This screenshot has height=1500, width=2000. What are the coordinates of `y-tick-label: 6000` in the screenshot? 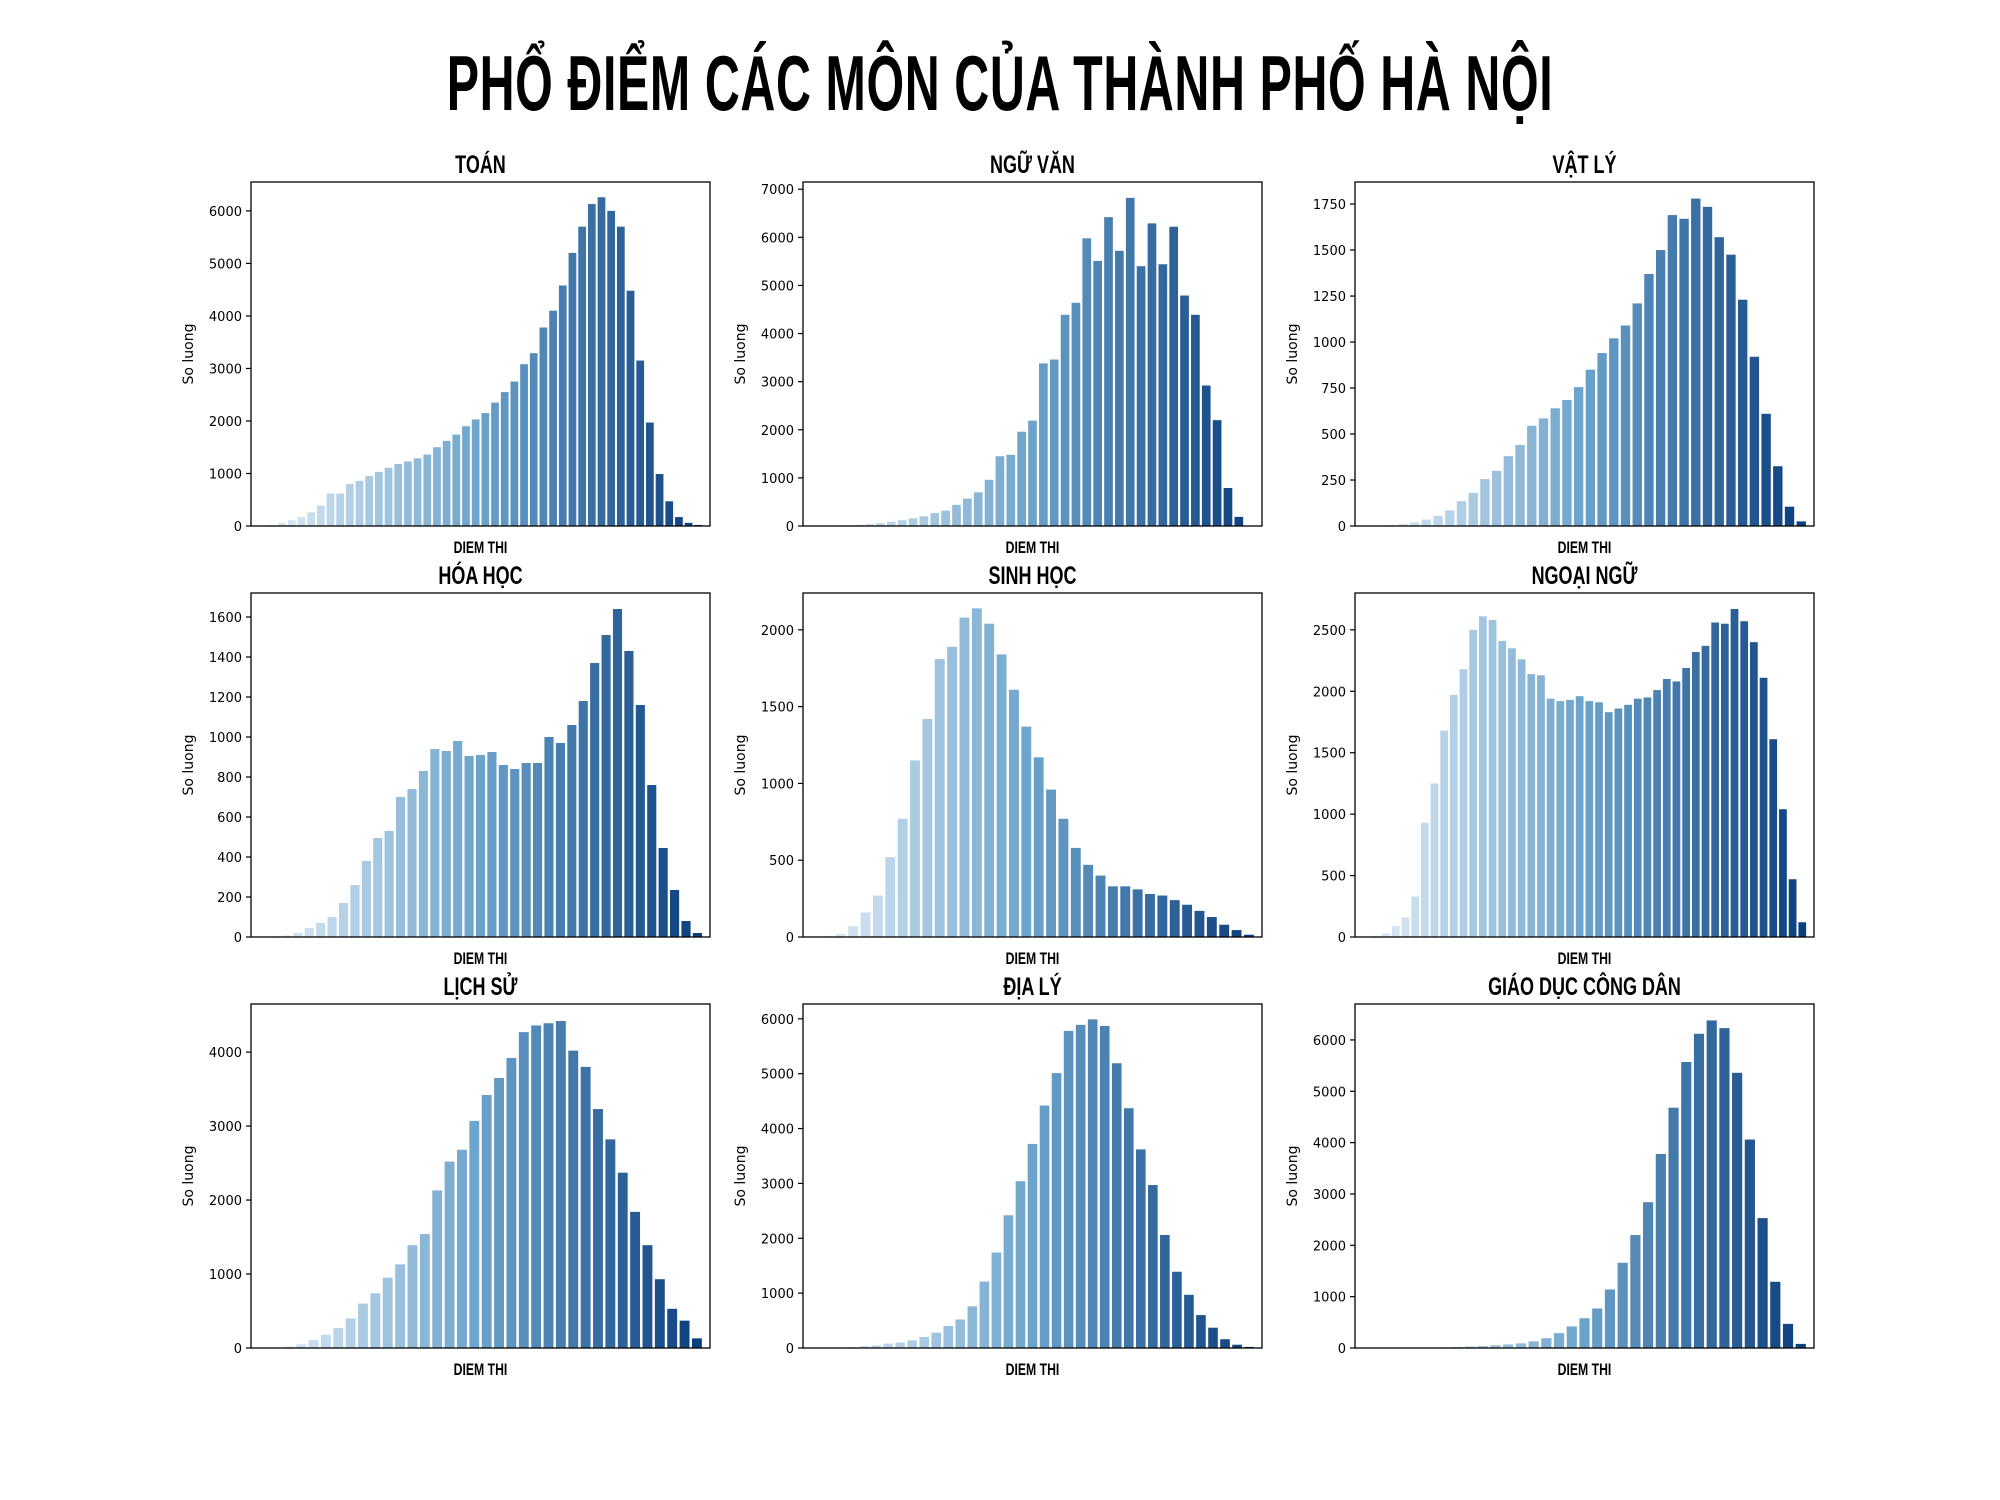 It's located at (777, 1020).